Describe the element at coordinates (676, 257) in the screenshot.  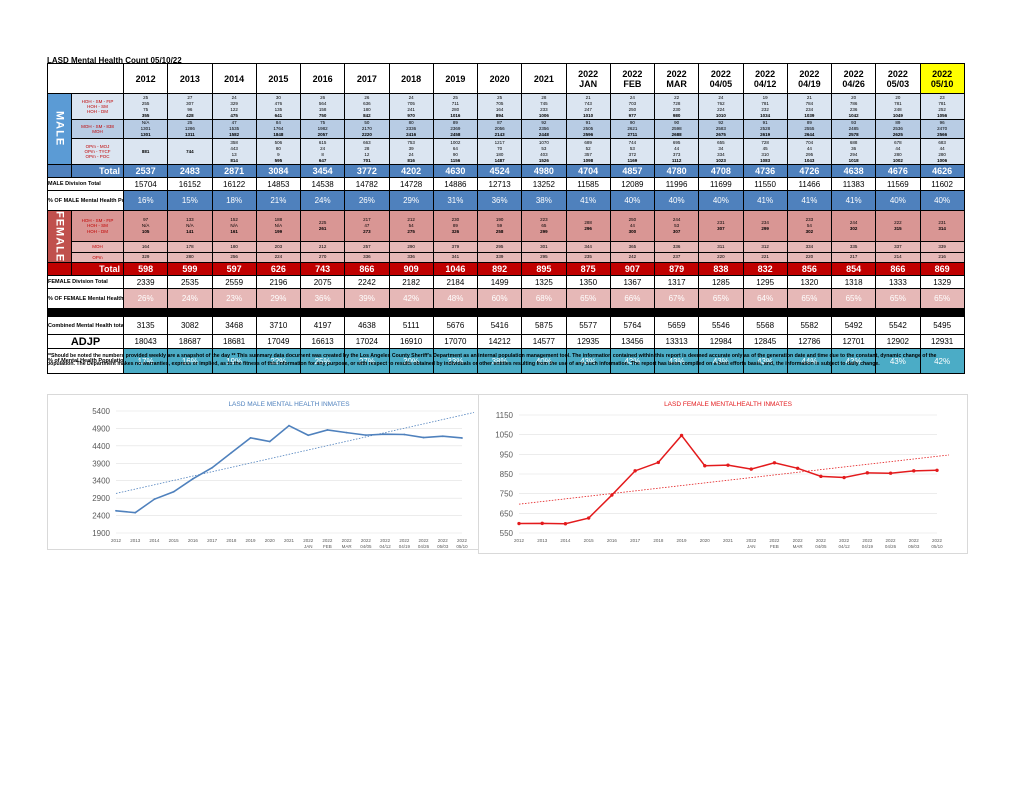
I see `subcategory-cell: 237` at that location.